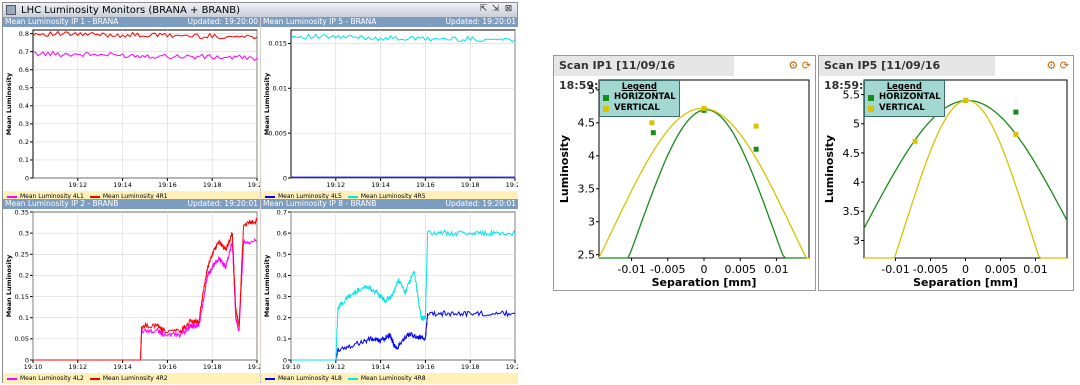  What do you see at coordinates (24, 233) in the screenshot?
I see `y-tick-label: 0.3` at bounding box center [24, 233].